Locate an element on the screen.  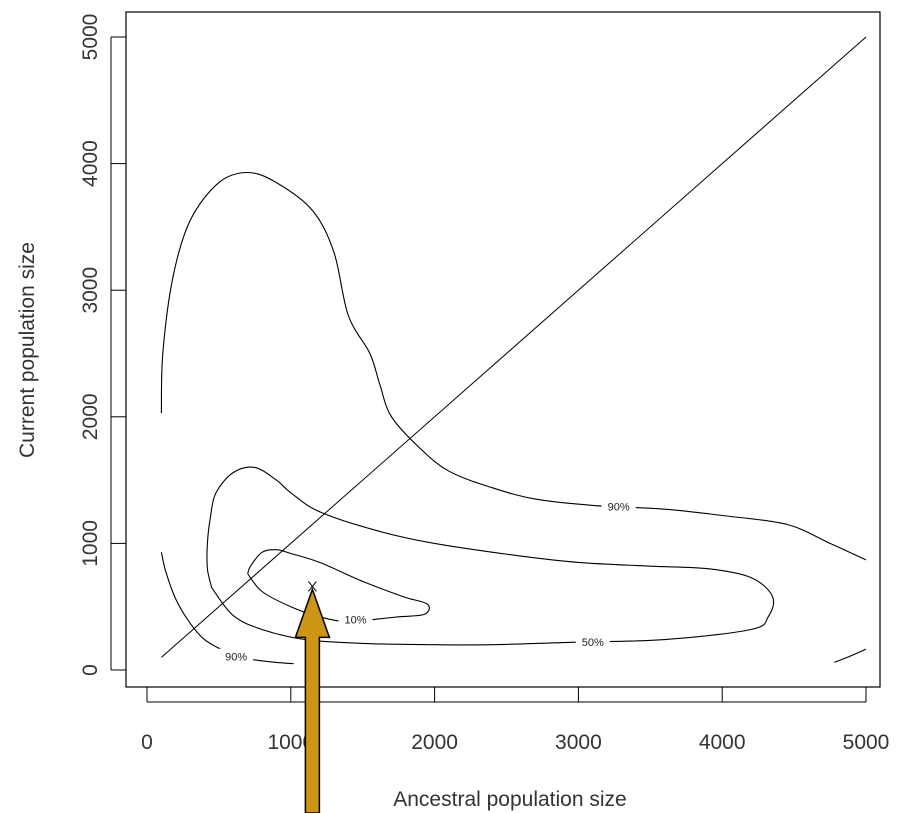
contour-label: 10% is located at coordinates (355, 620).